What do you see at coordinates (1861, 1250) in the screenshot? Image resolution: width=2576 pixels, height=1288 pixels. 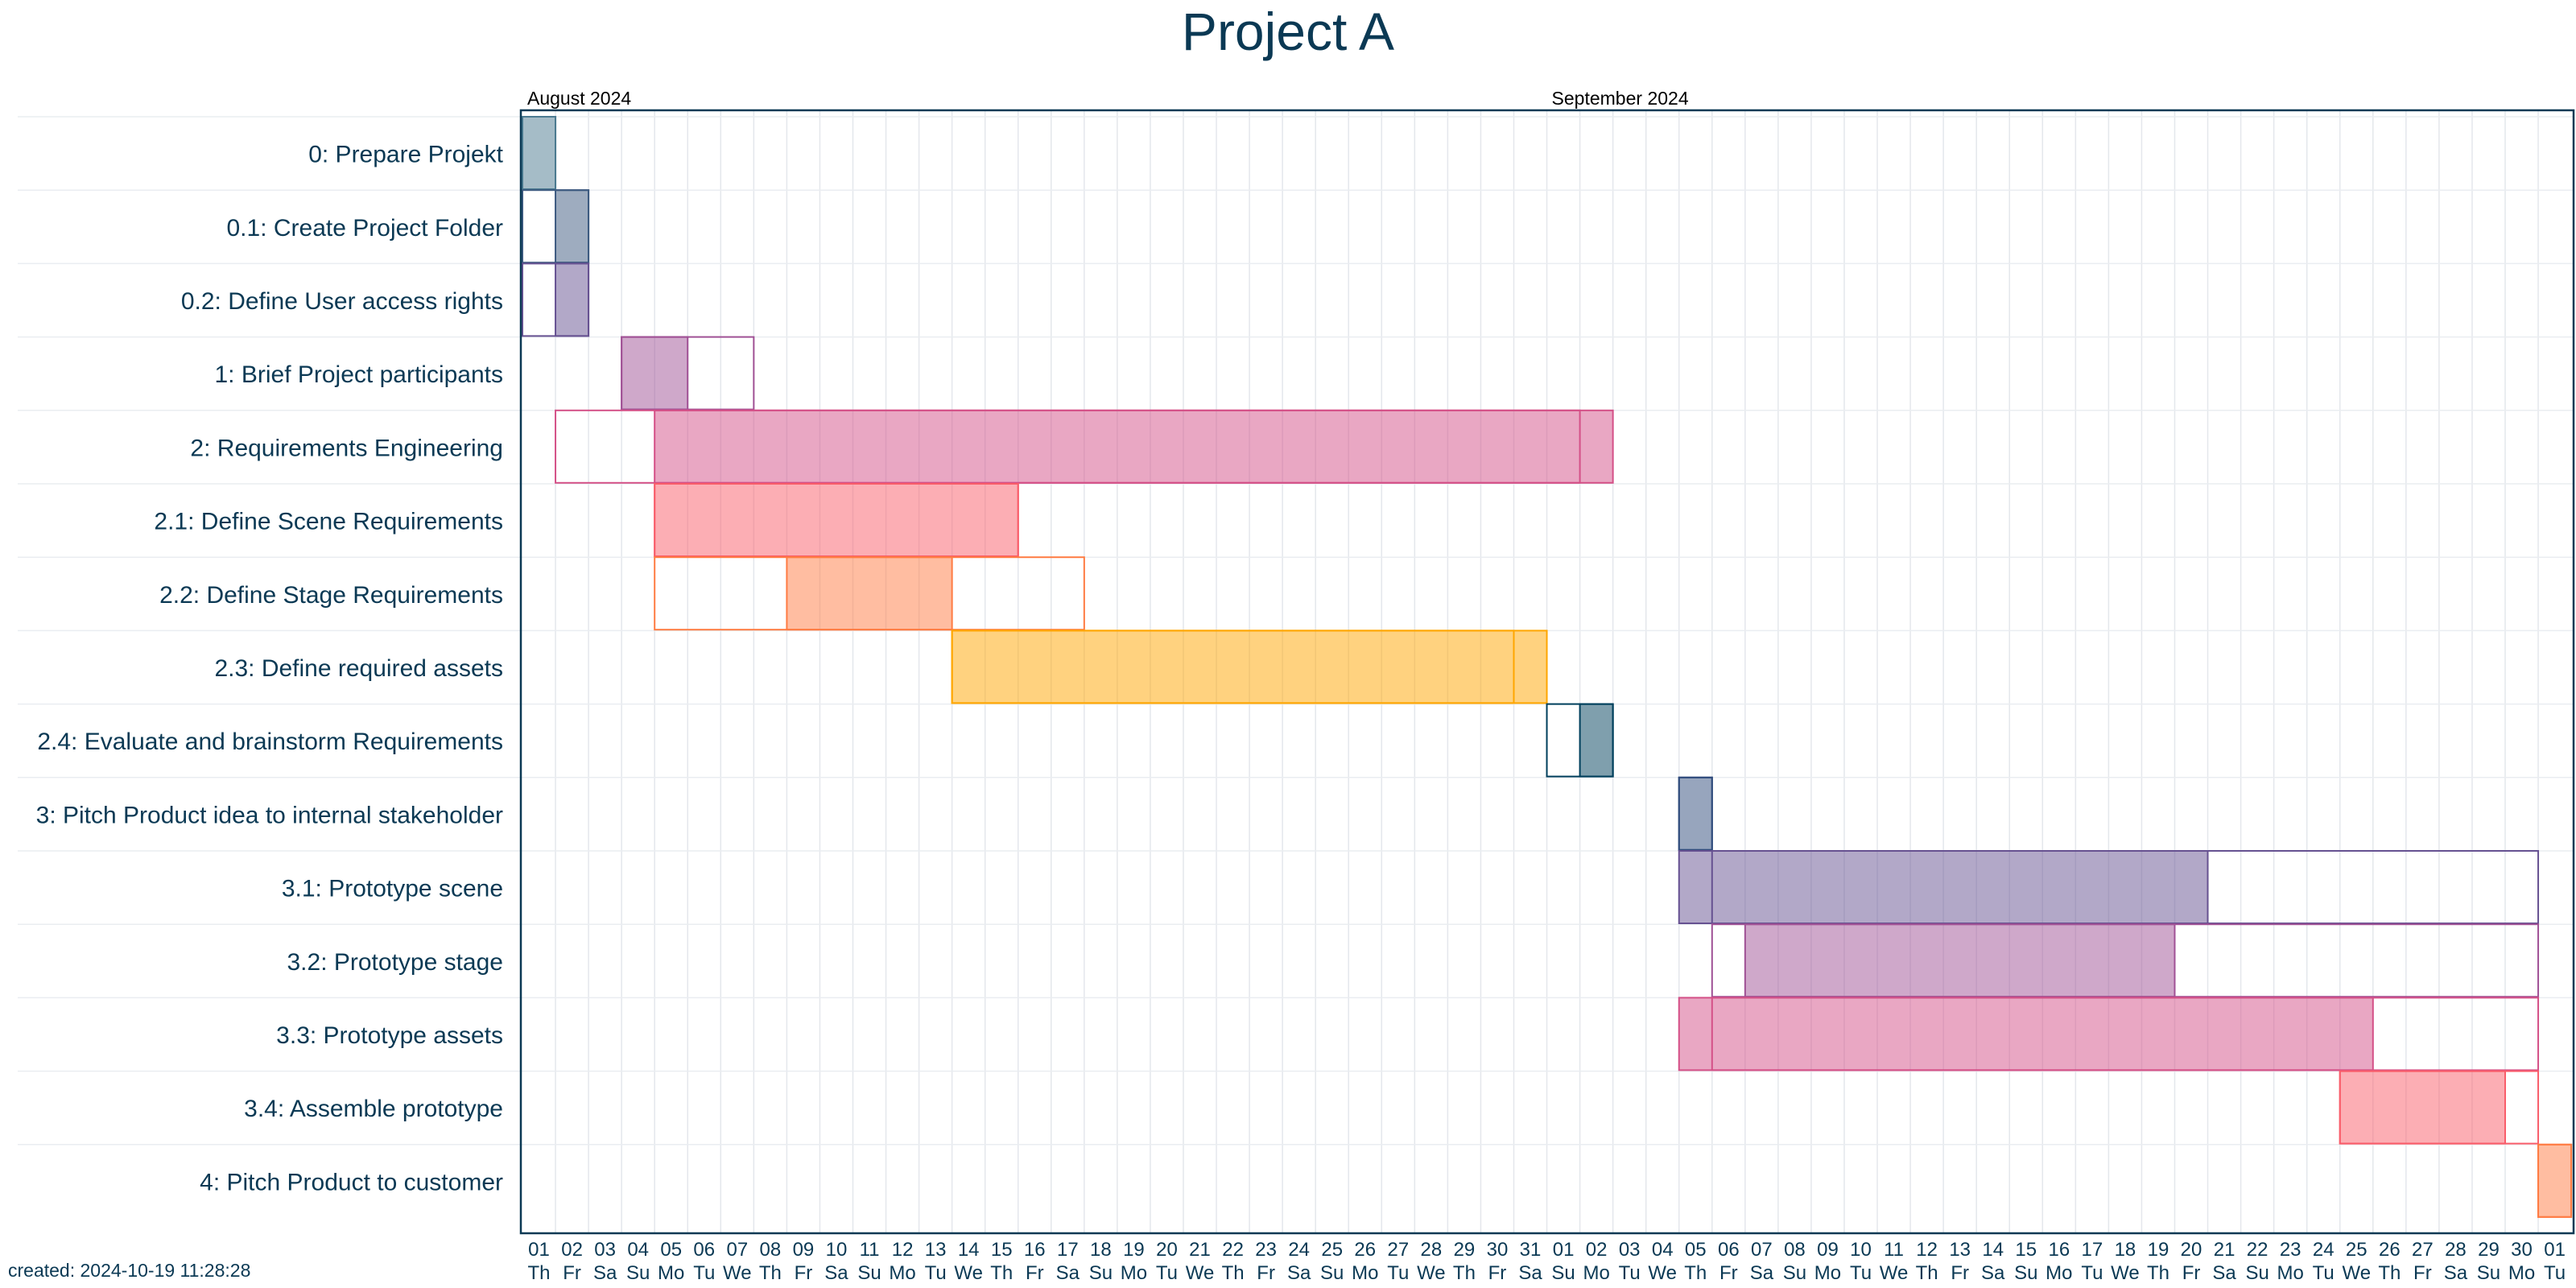 I see `day-number-label: 10` at bounding box center [1861, 1250].